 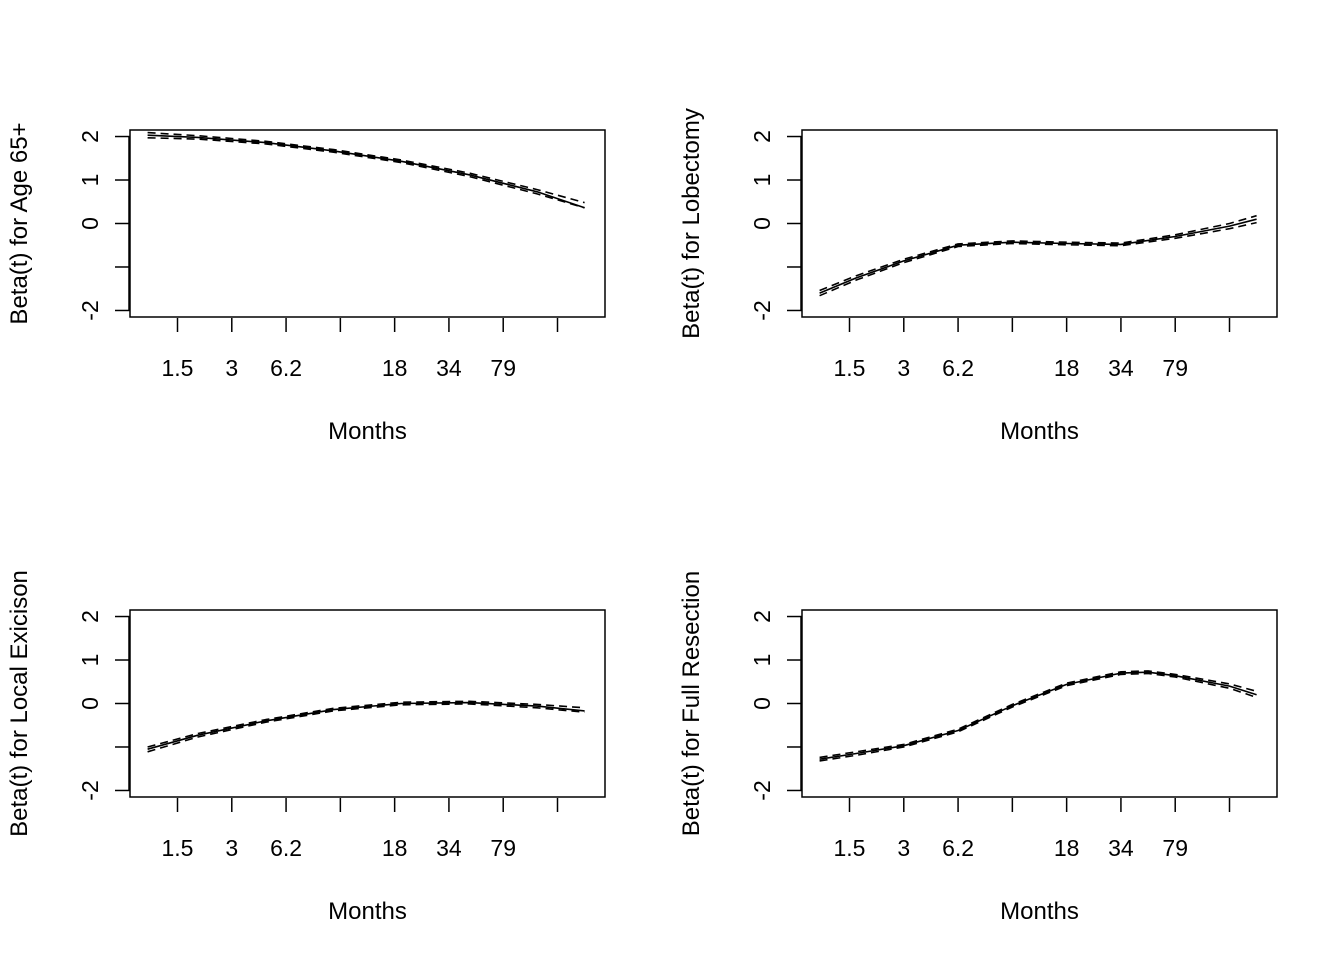 I want to click on y-axis-title: Beta(t) for Local Exicison, so click(x=19, y=703).